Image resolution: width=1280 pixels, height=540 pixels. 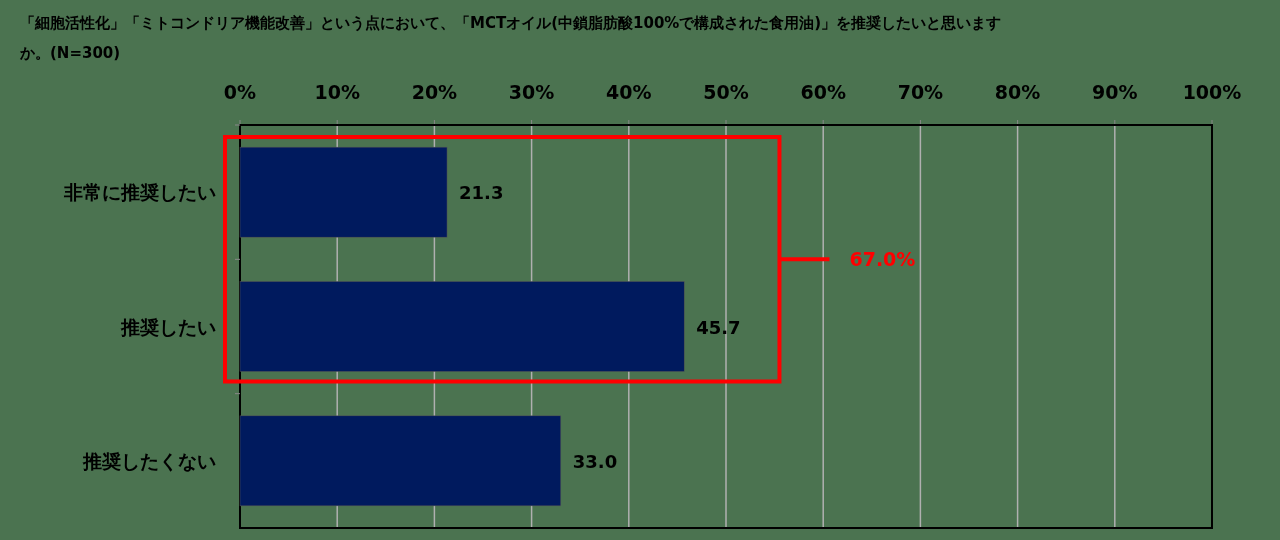 I want to click on x-tick-label: 30%, so click(x=531, y=92).